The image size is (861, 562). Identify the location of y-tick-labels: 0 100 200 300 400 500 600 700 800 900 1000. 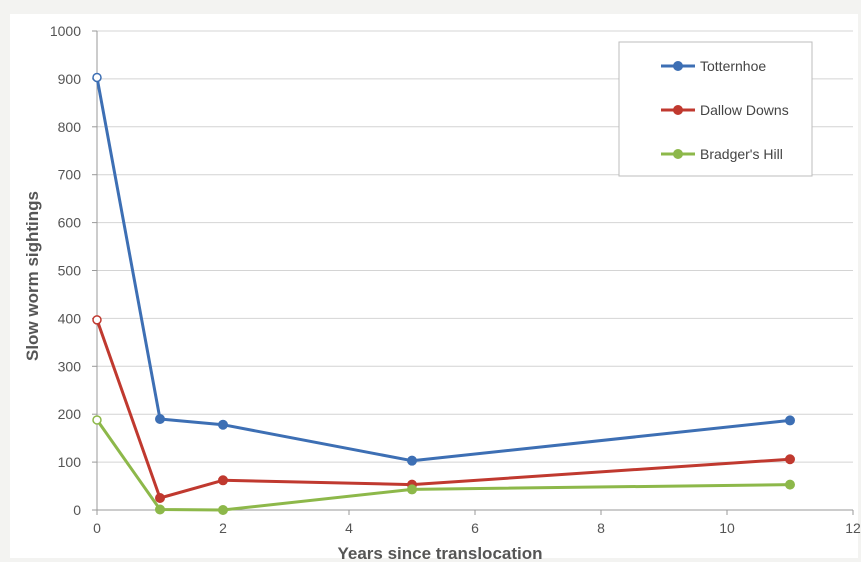
(65, 270).